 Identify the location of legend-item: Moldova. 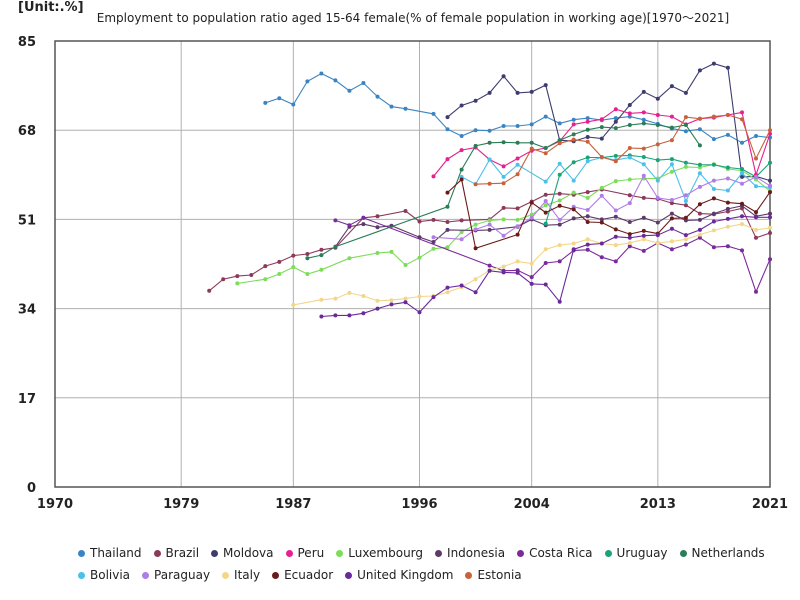
(242, 553).